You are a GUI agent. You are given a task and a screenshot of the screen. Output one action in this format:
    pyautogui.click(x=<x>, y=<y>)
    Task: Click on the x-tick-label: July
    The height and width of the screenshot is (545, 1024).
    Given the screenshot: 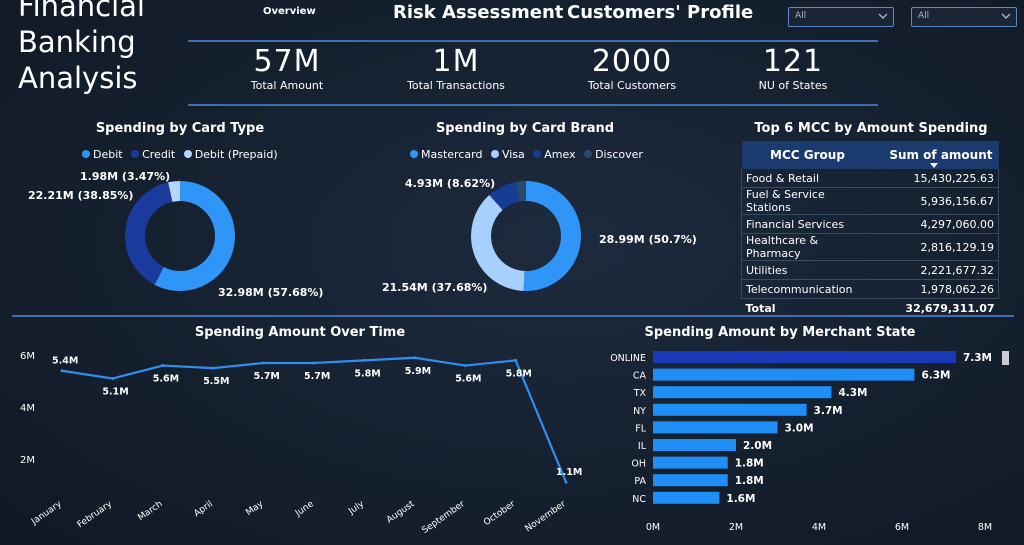 What is the action you would take?
    pyautogui.click(x=356, y=508)
    